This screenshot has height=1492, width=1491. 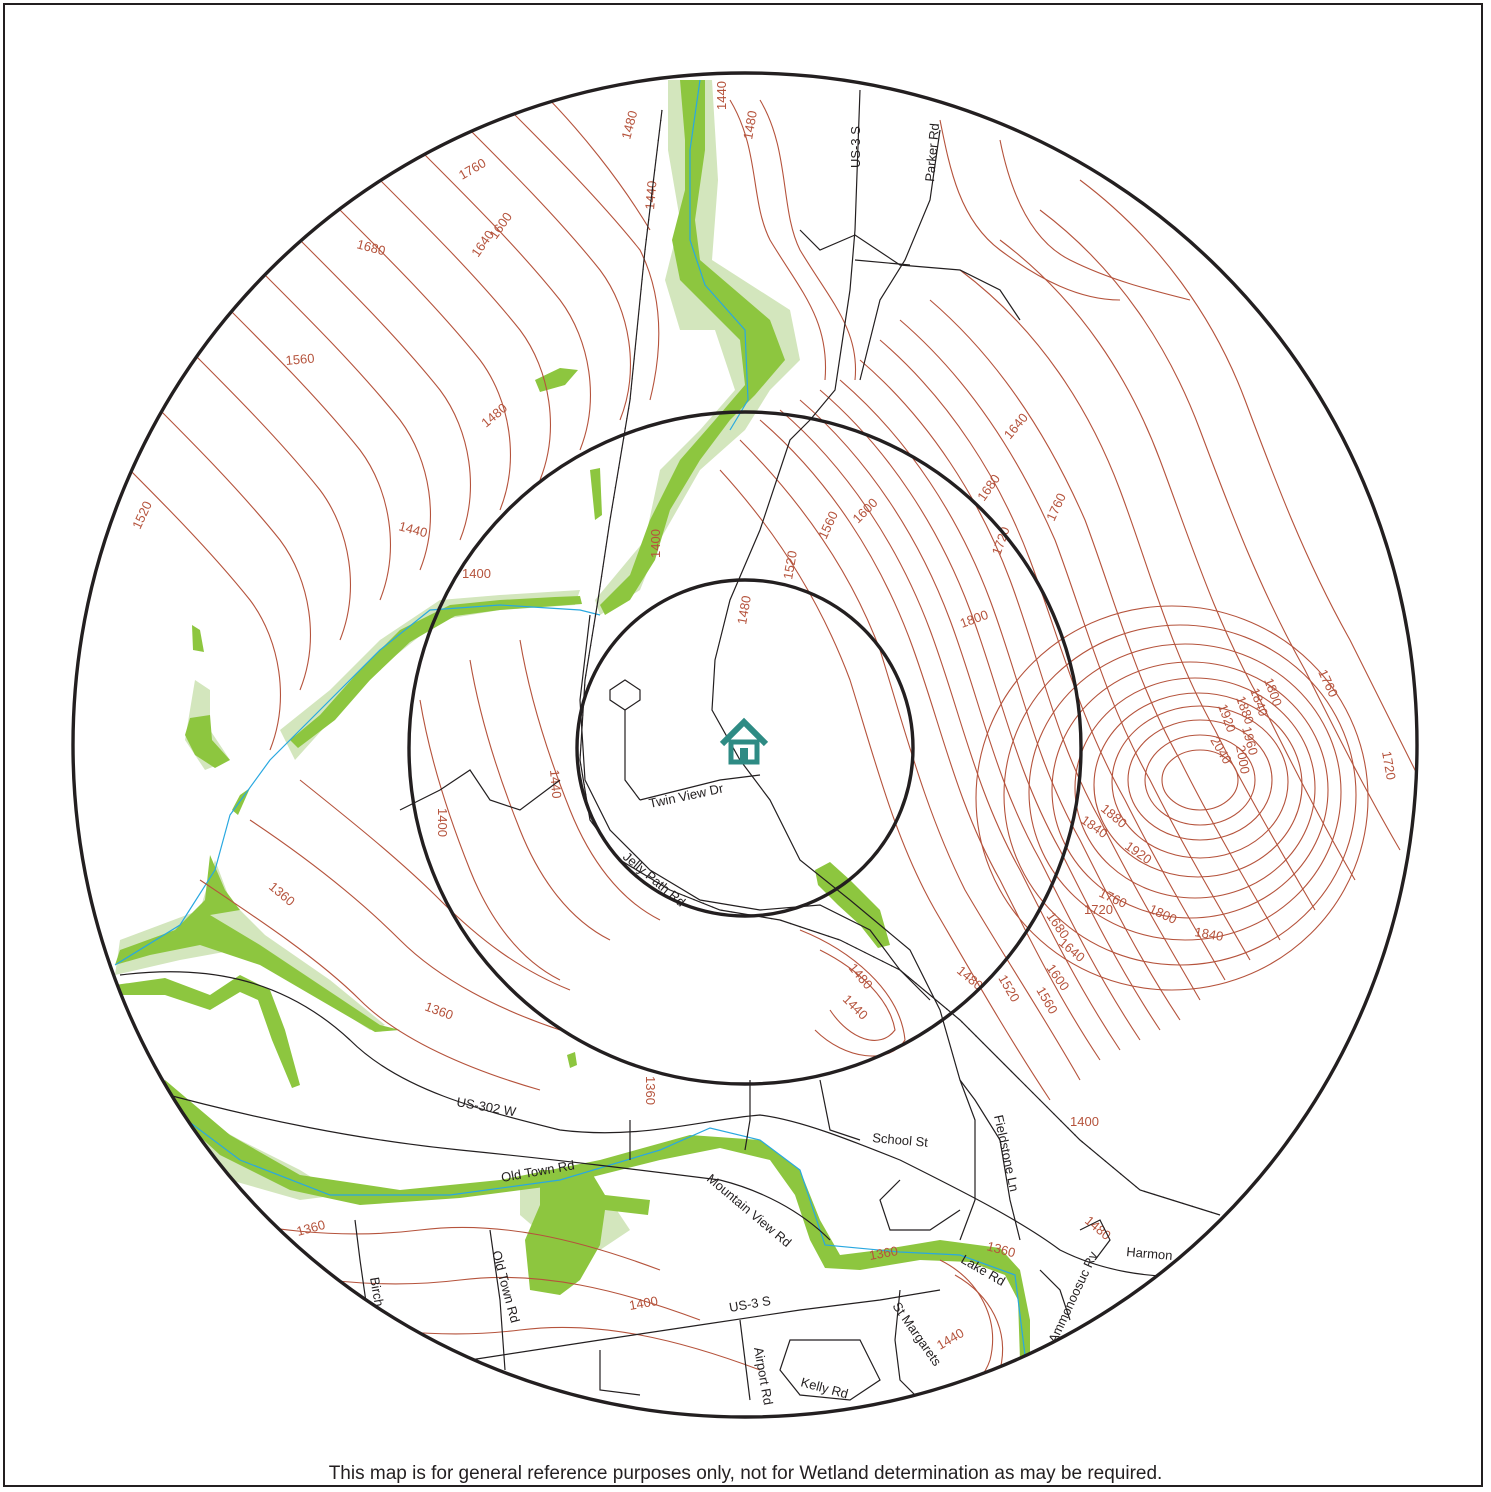 I want to click on road-label: Mountain View Rd, so click(x=749, y=1210).